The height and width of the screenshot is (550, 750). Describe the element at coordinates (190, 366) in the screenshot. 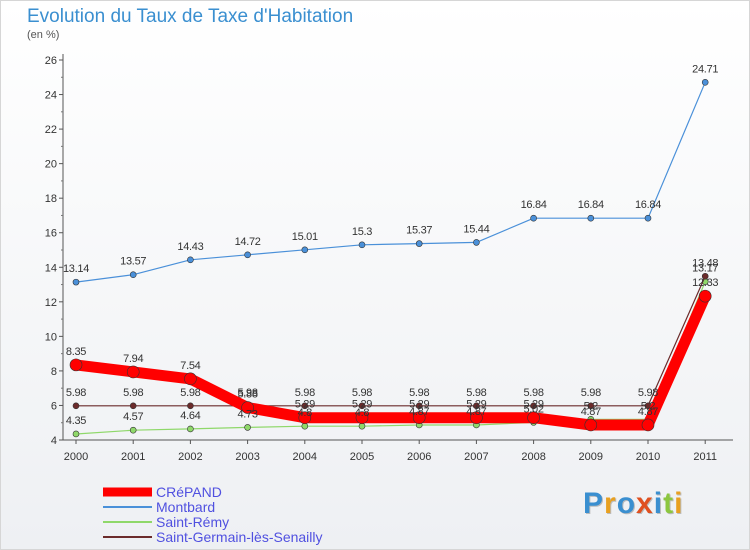

I see `data-label: 7.54` at that location.